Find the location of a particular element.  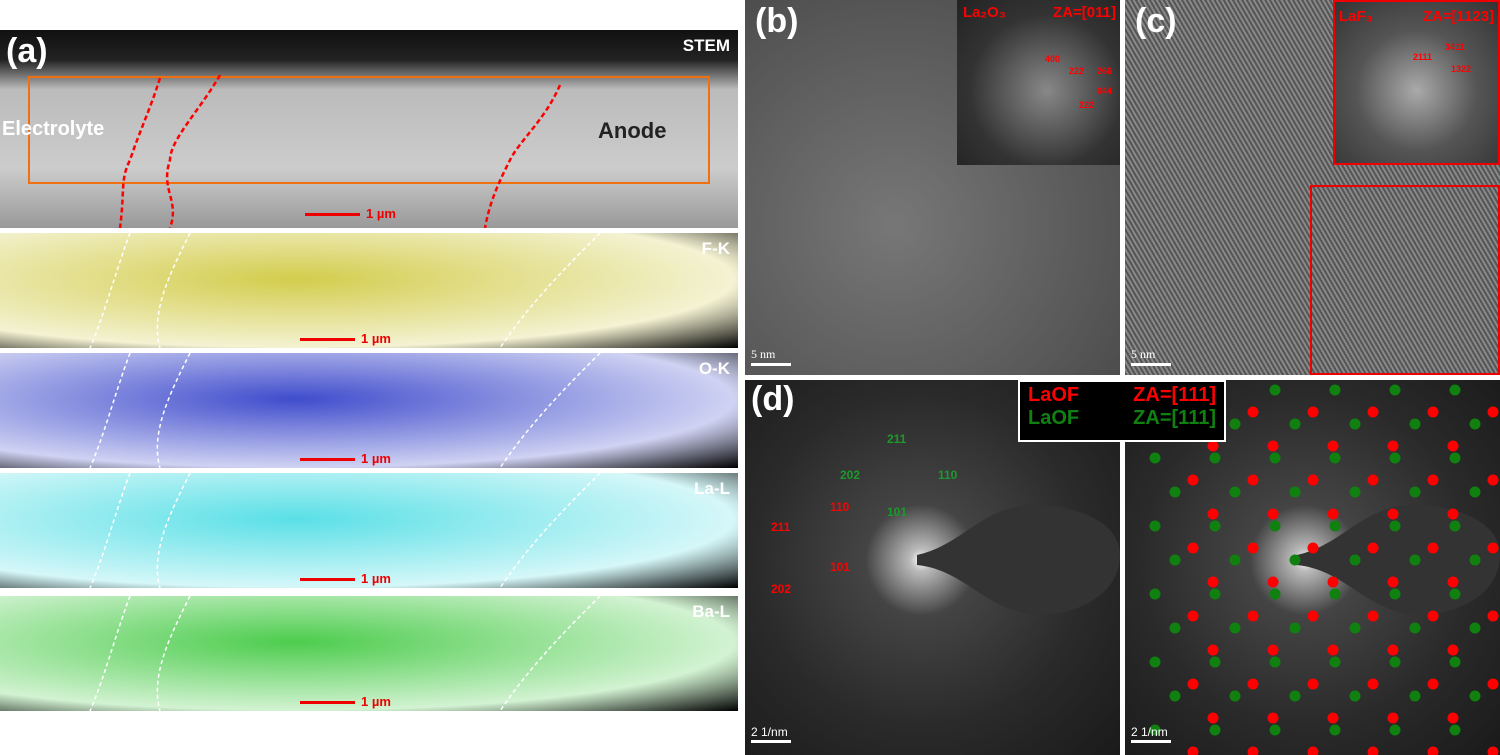

map-label: F-K is located at coordinates (715, 248).